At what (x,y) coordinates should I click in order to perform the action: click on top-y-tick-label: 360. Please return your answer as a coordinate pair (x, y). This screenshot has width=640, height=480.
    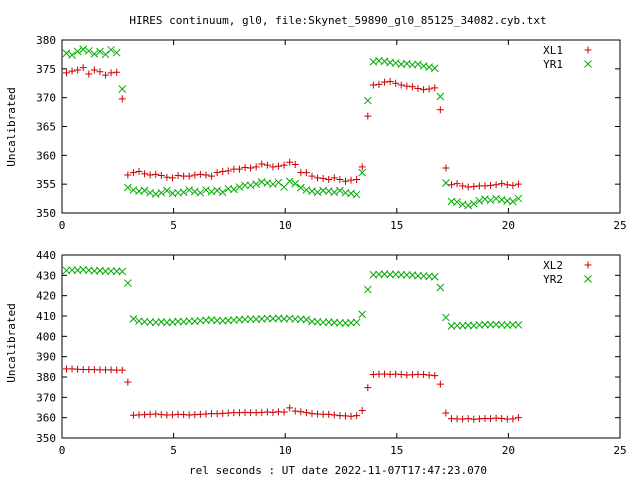
    Looking at the image, I should click on (46, 155).